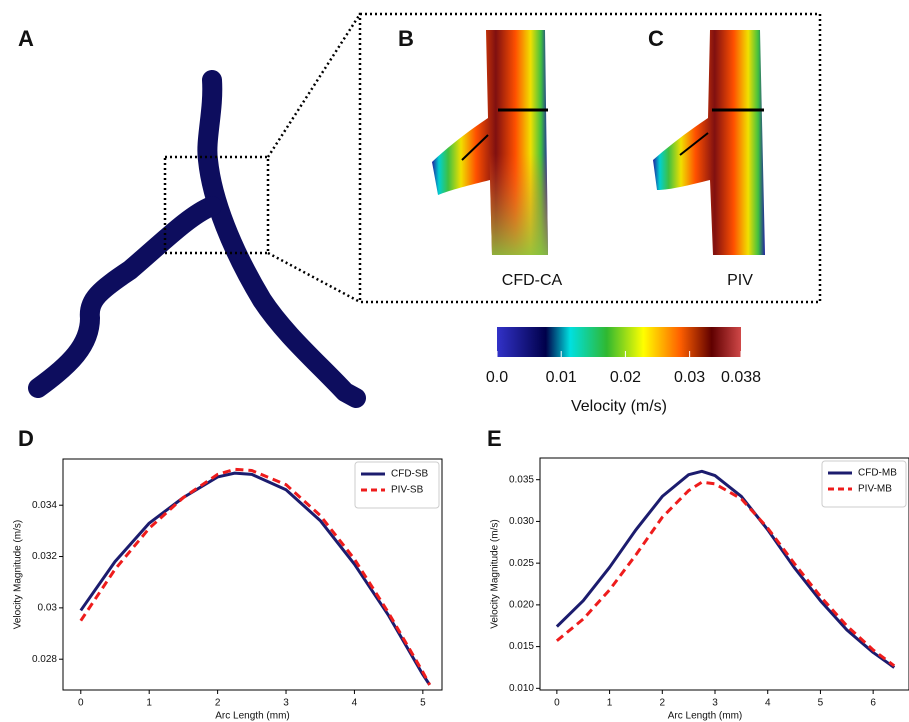  What do you see at coordinates (689, 377) in the screenshot?
I see `colorbar-tick-label: 0.03` at bounding box center [689, 377].